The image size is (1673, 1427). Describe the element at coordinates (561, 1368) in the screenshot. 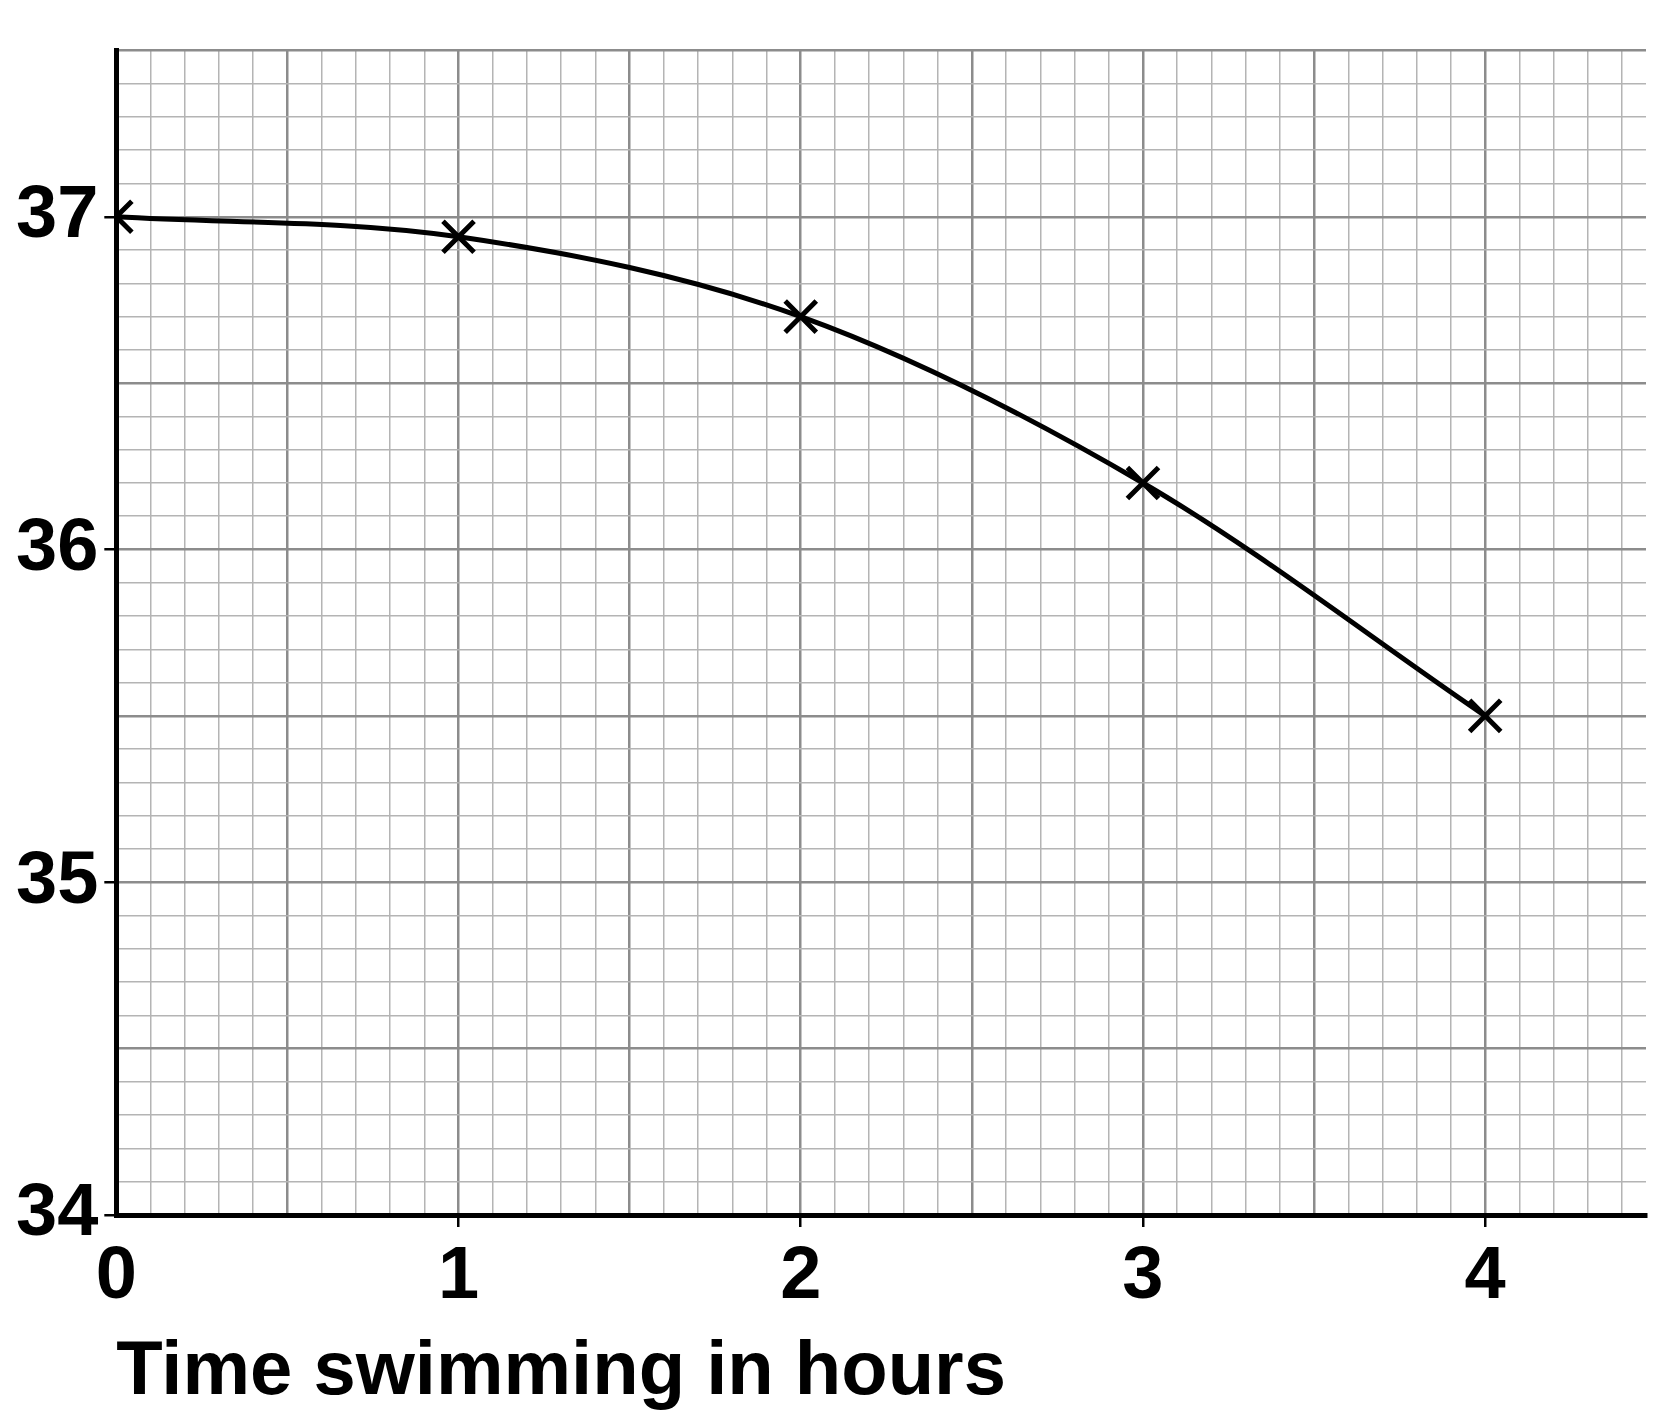

I see `x-axis-title: Time swimming in hours` at that location.